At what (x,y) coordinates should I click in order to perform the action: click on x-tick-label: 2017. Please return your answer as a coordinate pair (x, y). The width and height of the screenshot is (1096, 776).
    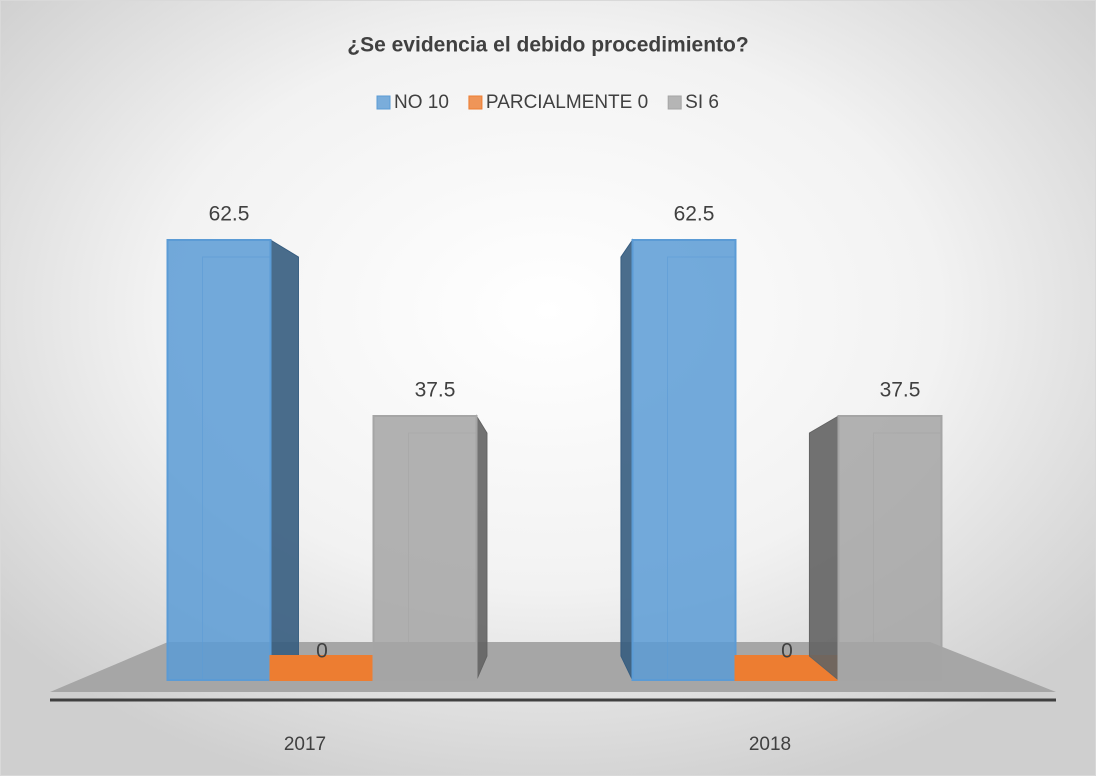
    Looking at the image, I should click on (305, 744).